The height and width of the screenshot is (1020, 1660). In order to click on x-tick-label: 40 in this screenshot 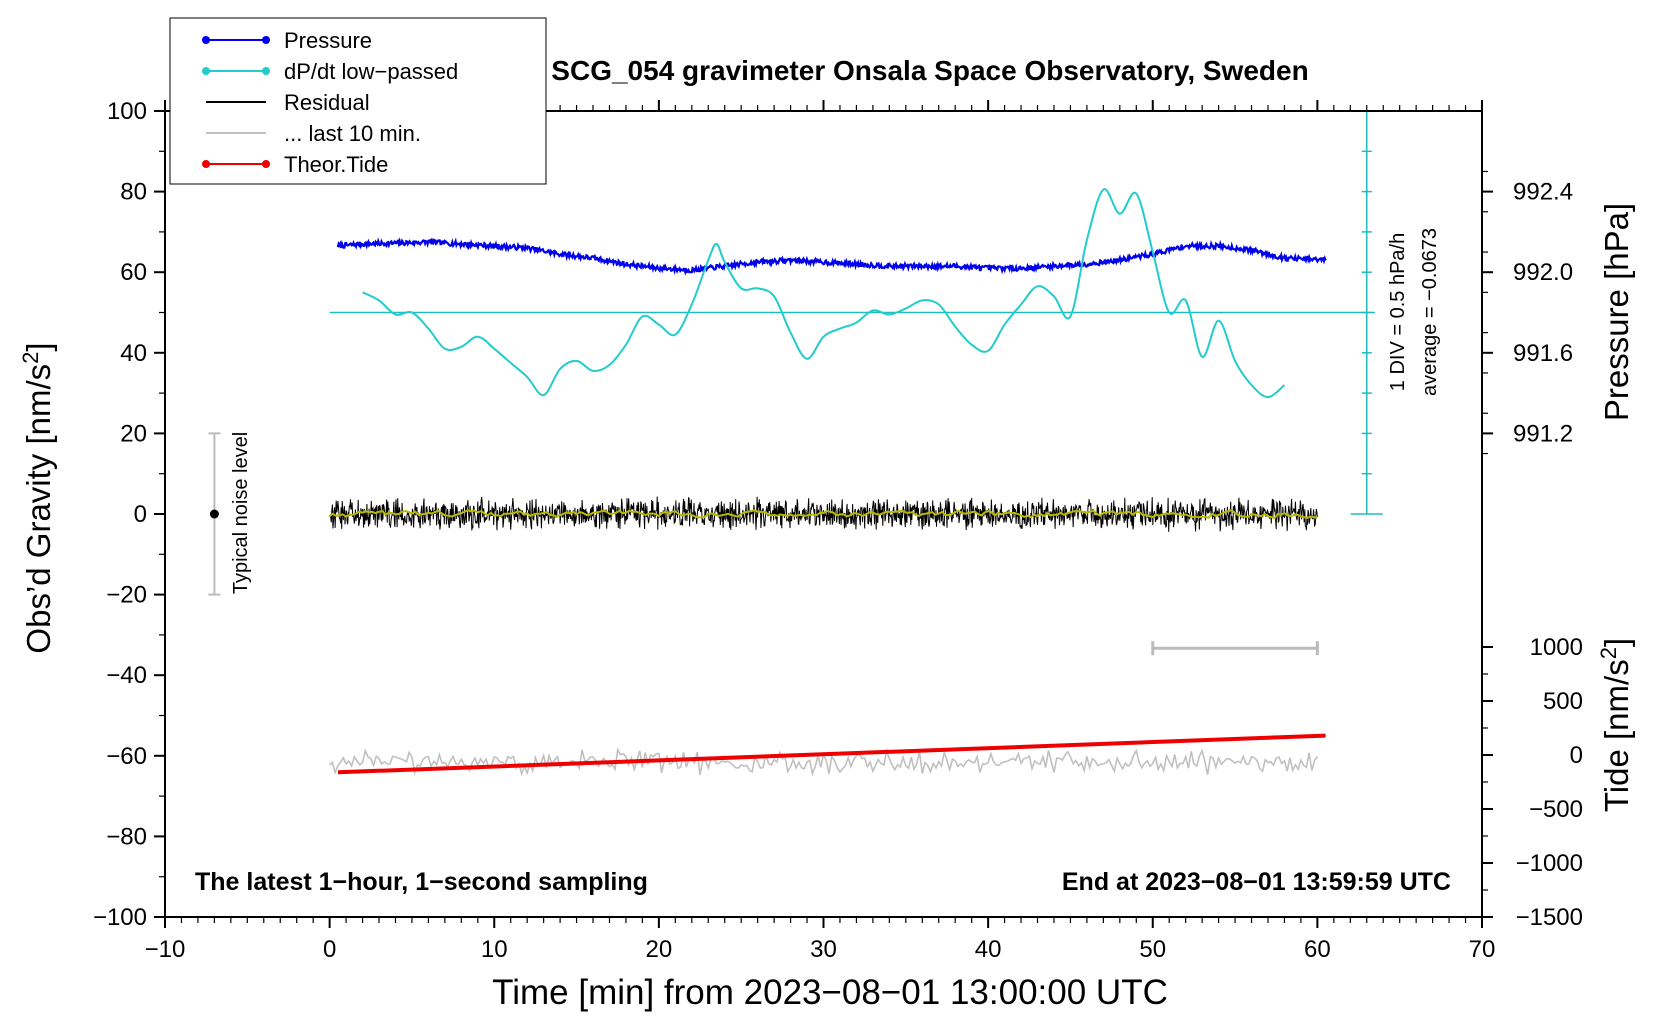, I will do `click(988, 949)`.